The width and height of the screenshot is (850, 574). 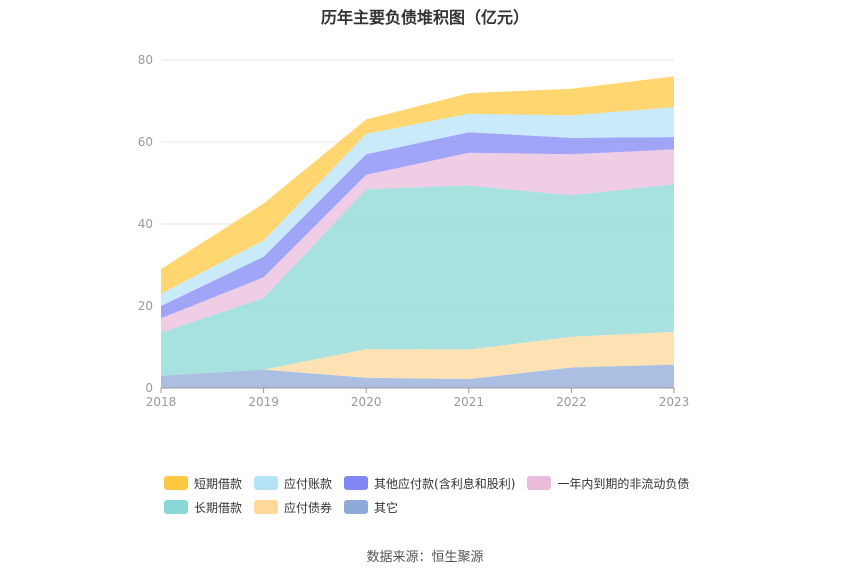 I want to click on area-其它, so click(x=417, y=376).